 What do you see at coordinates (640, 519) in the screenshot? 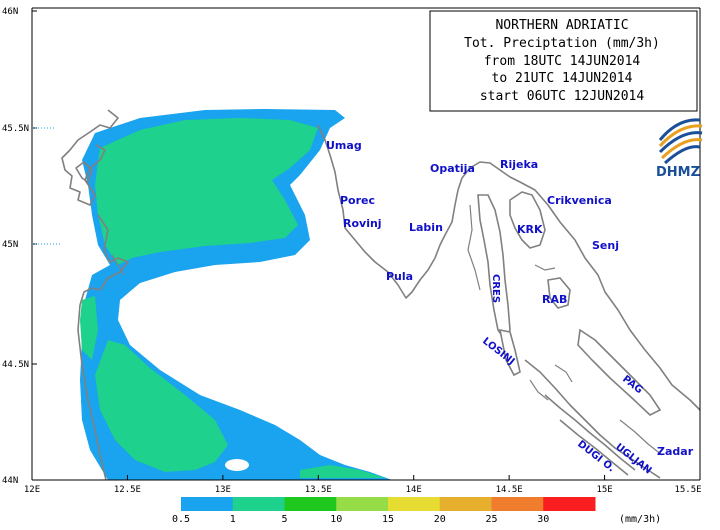
I see `legend-unit: (mm/3h)` at bounding box center [640, 519].